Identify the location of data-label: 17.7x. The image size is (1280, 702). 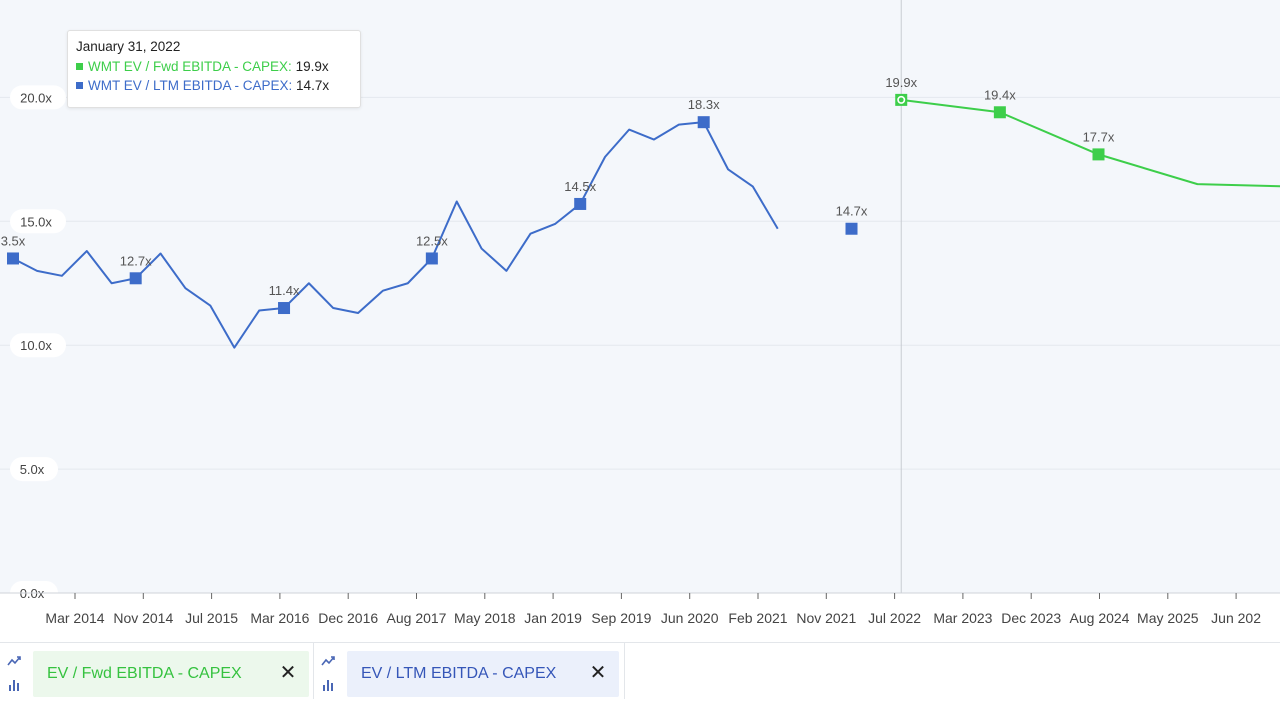
(1099, 136).